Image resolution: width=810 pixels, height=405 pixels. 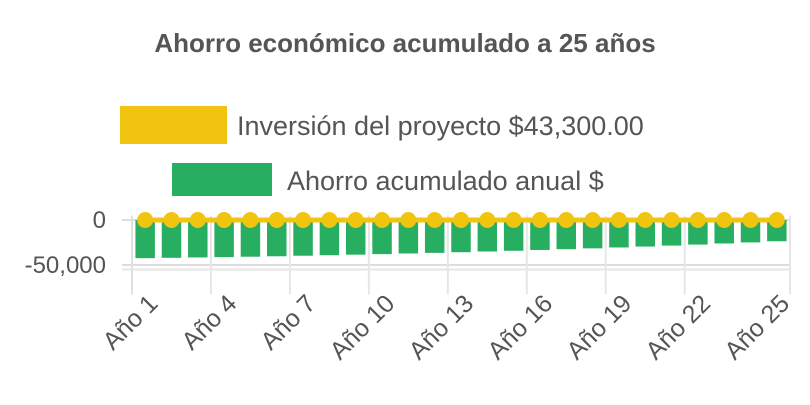 What do you see at coordinates (678, 327) in the screenshot?
I see `x-tick-label: Año 22` at bounding box center [678, 327].